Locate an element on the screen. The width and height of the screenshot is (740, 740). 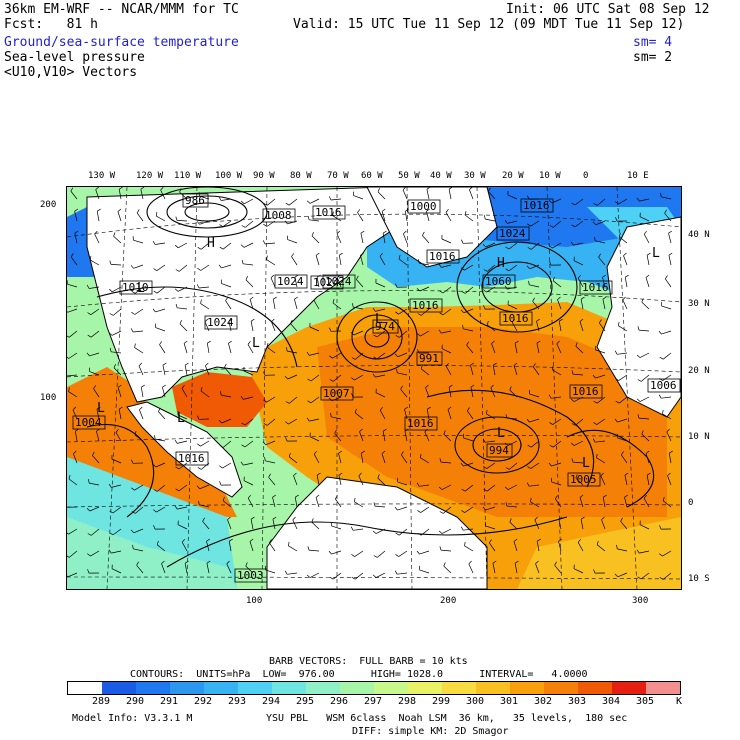
isobar-value: 1004 is located at coordinates (88, 422).